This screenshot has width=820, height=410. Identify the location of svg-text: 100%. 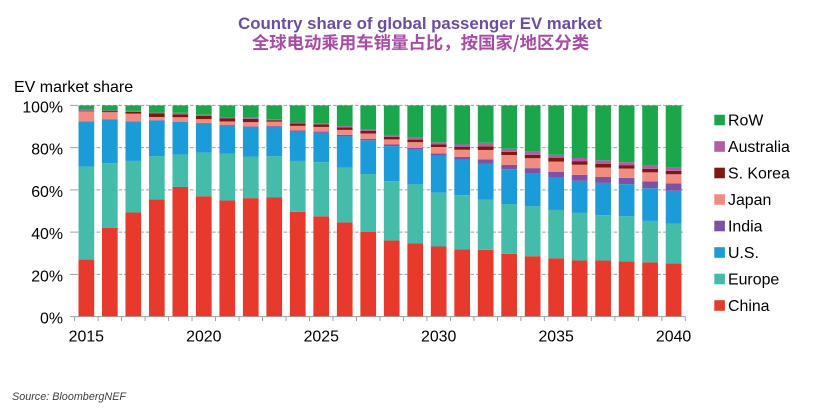
(42, 107).